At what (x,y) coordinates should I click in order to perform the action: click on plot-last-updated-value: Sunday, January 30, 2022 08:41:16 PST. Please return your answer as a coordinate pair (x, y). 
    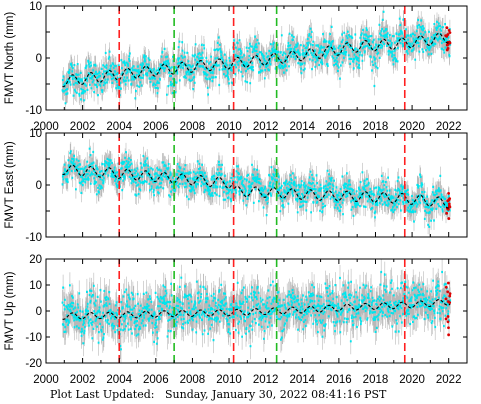
    Looking at the image, I should click on (275, 394).